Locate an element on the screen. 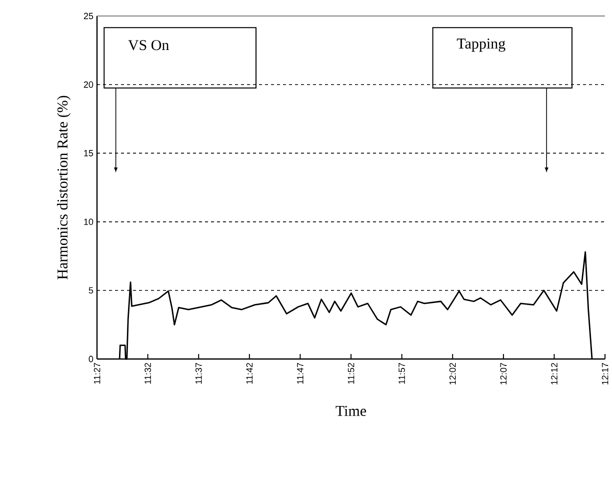  y-tick-label: 20 is located at coordinates (89, 84).